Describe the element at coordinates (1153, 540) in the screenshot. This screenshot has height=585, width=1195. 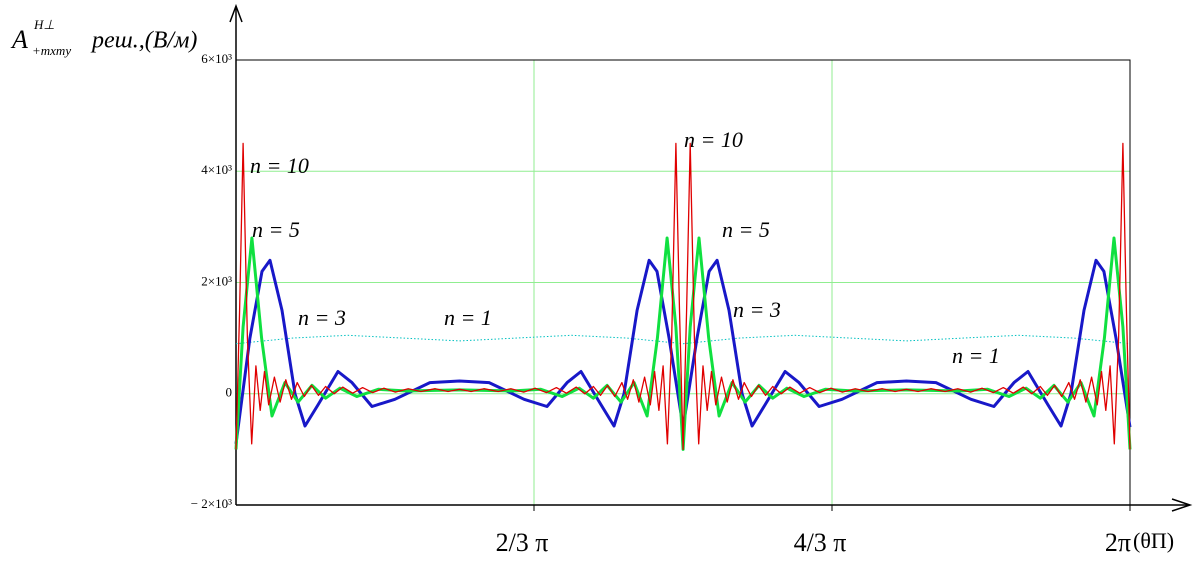
I see `x-label: (θП)` at that location.